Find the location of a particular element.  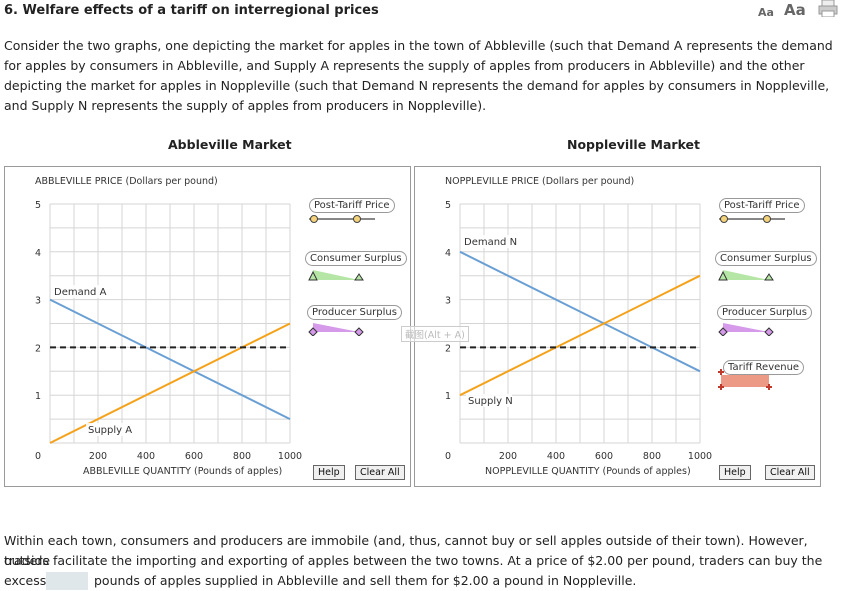

supply-a-label: Supply A is located at coordinates (110, 430).